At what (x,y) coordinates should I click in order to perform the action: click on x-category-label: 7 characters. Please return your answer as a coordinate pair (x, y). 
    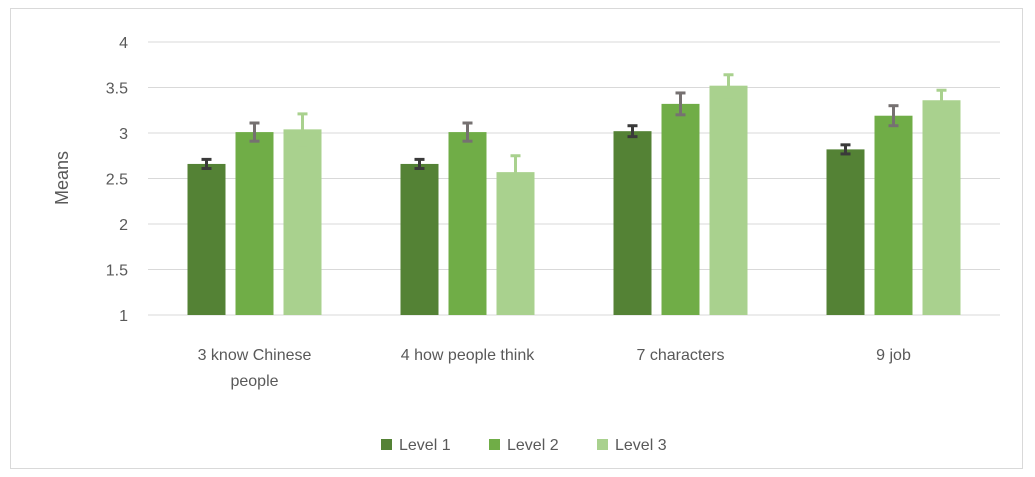
    Looking at the image, I should click on (680, 355).